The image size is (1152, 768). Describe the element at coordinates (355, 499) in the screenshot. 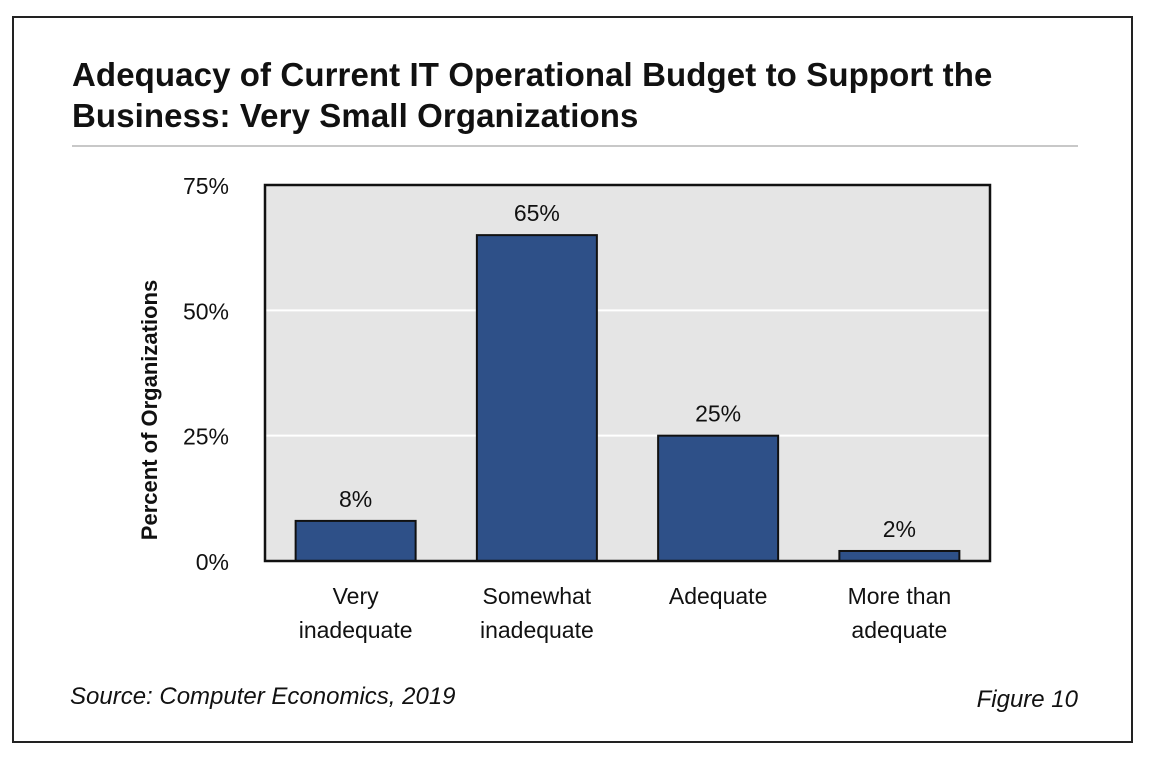

I see `data-label: 8%` at that location.